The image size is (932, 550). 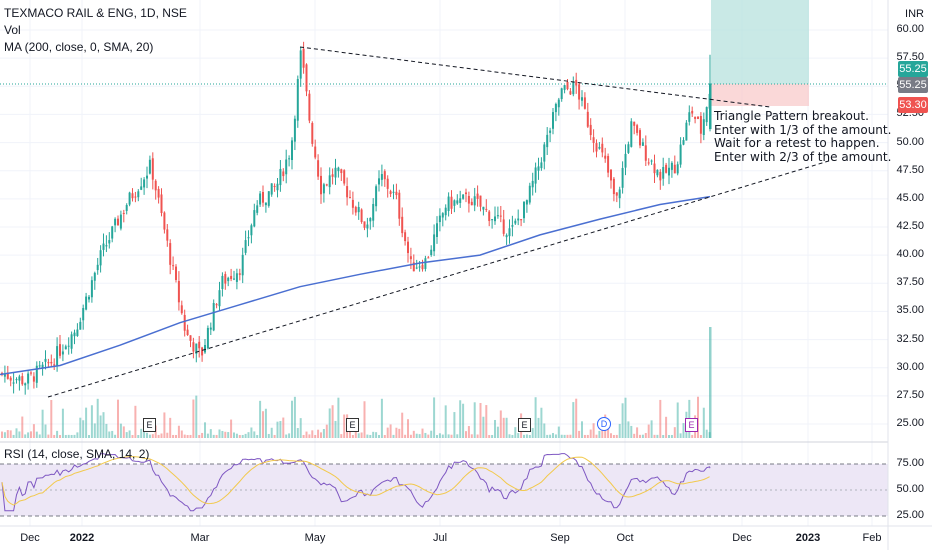 I want to click on time-tick-label: 2023, so click(x=808, y=538).